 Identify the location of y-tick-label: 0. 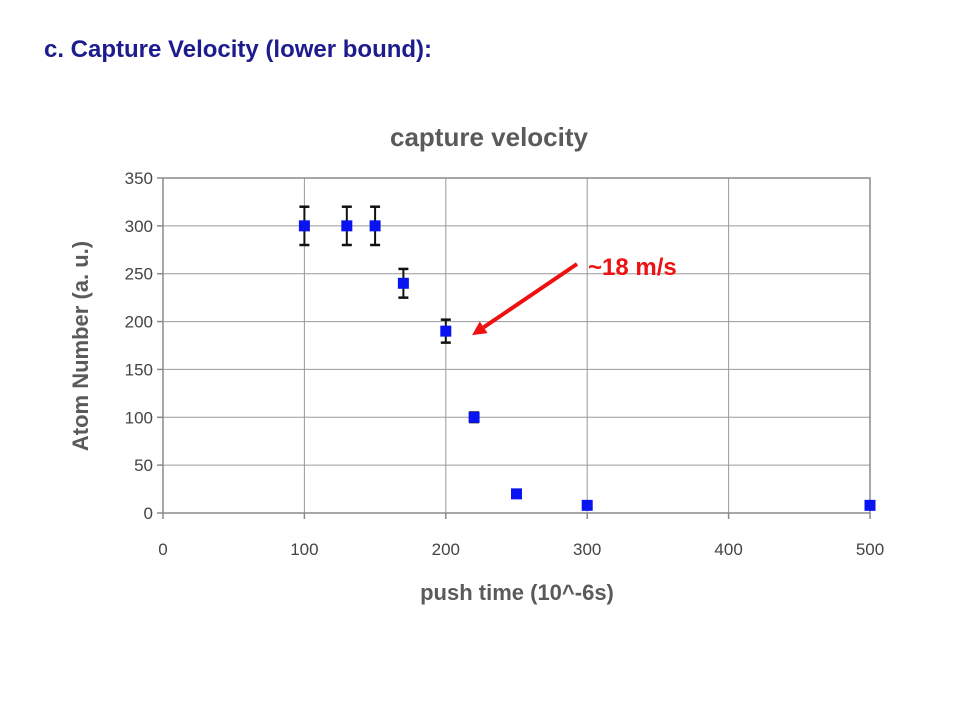
(148, 513).